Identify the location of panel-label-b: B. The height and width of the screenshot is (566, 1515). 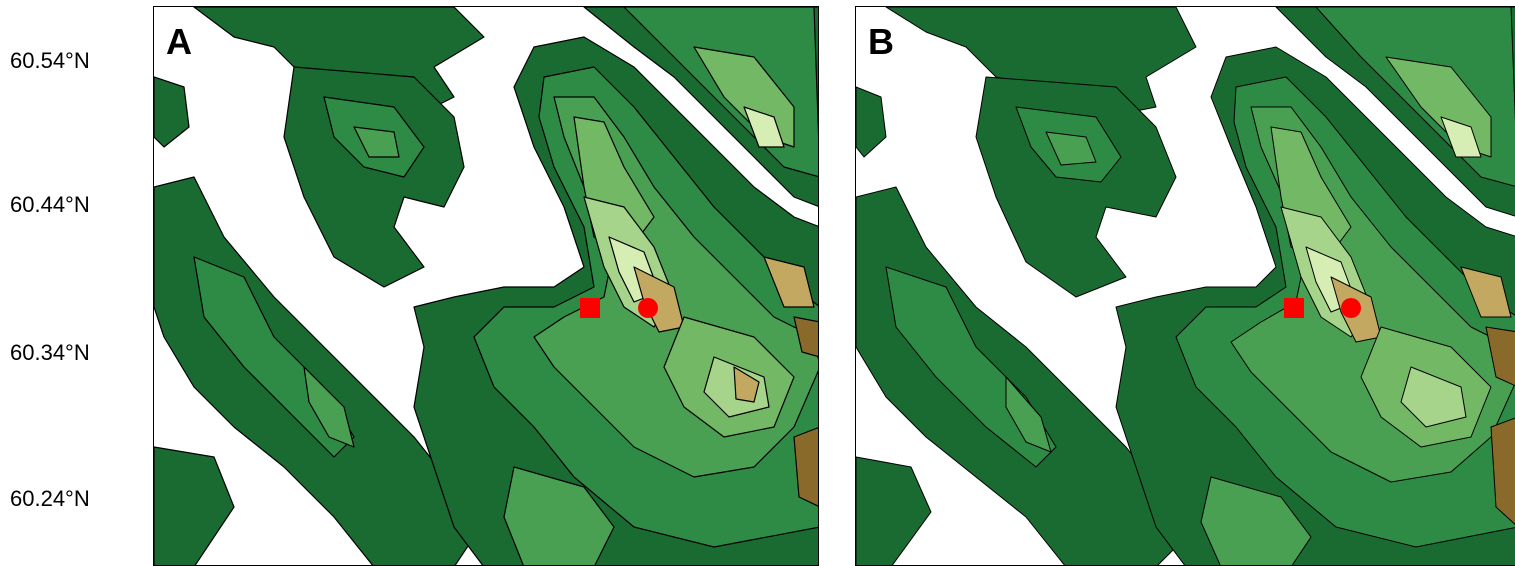
(881, 41).